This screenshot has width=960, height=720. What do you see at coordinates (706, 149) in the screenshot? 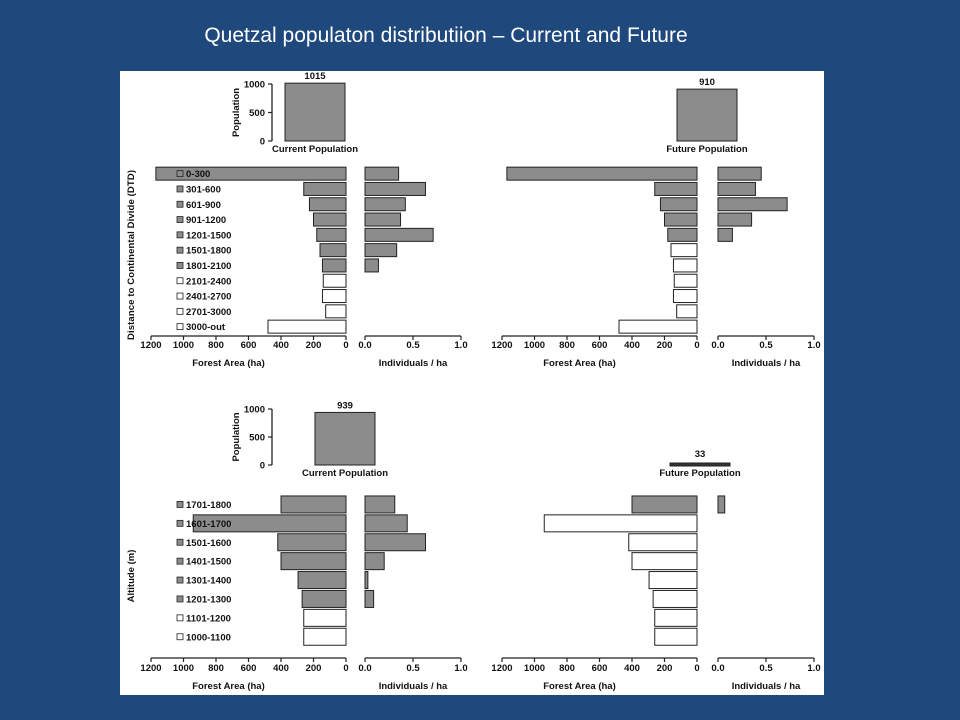
I see `population-caption: Future Population` at bounding box center [706, 149].